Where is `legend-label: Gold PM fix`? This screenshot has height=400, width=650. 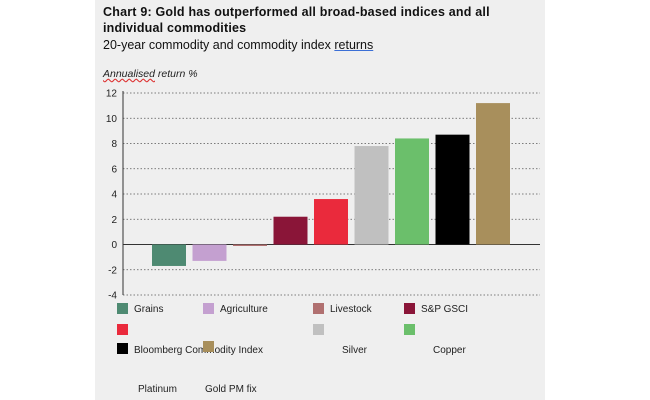
legend-label: Gold PM fix is located at coordinates (231, 389).